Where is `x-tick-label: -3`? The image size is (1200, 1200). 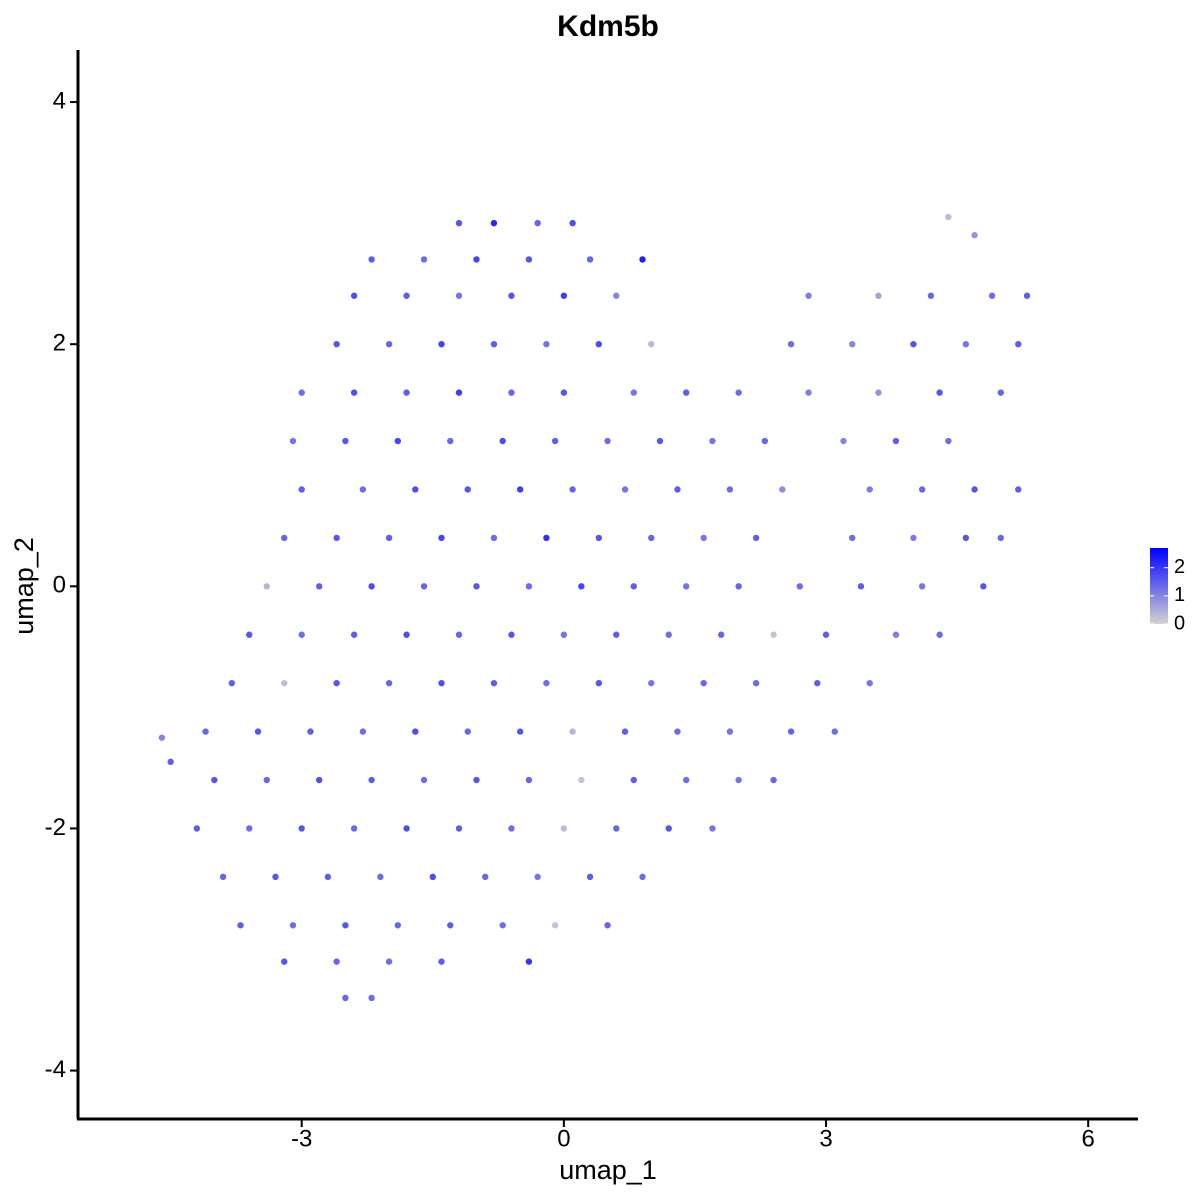
x-tick-label: -3 is located at coordinates (301, 1138).